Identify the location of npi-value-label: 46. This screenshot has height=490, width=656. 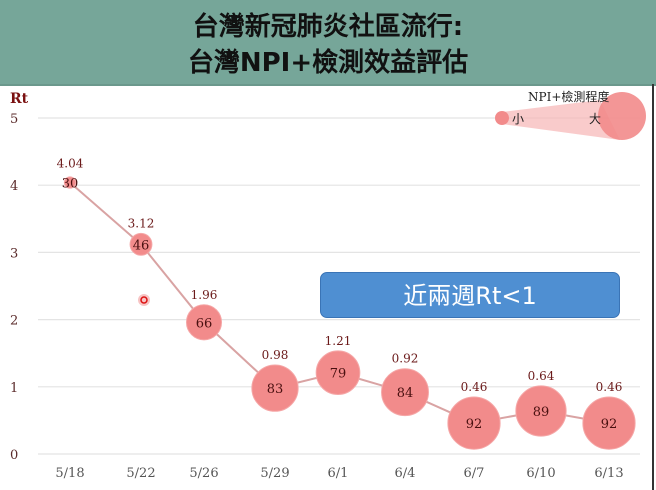
(141, 245).